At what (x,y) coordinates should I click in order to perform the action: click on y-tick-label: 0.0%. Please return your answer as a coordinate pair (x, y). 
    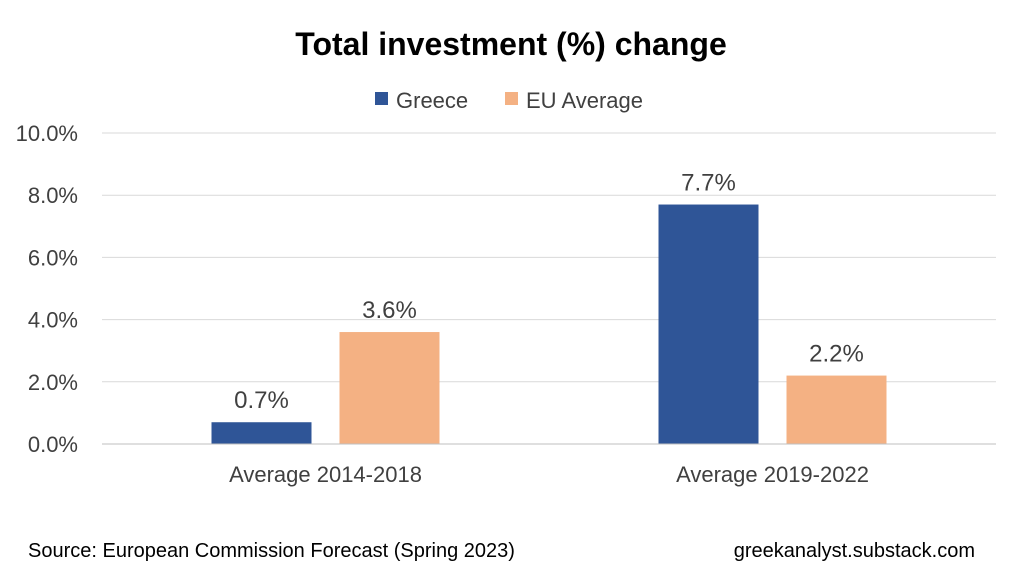
    Looking at the image, I should click on (53, 444).